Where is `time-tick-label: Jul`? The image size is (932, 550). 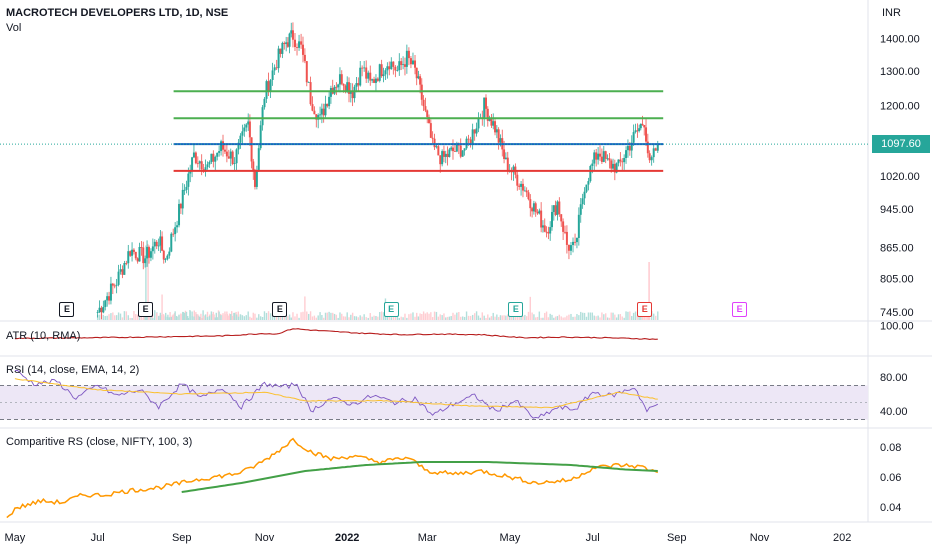 time-tick-label: Jul is located at coordinates (593, 538).